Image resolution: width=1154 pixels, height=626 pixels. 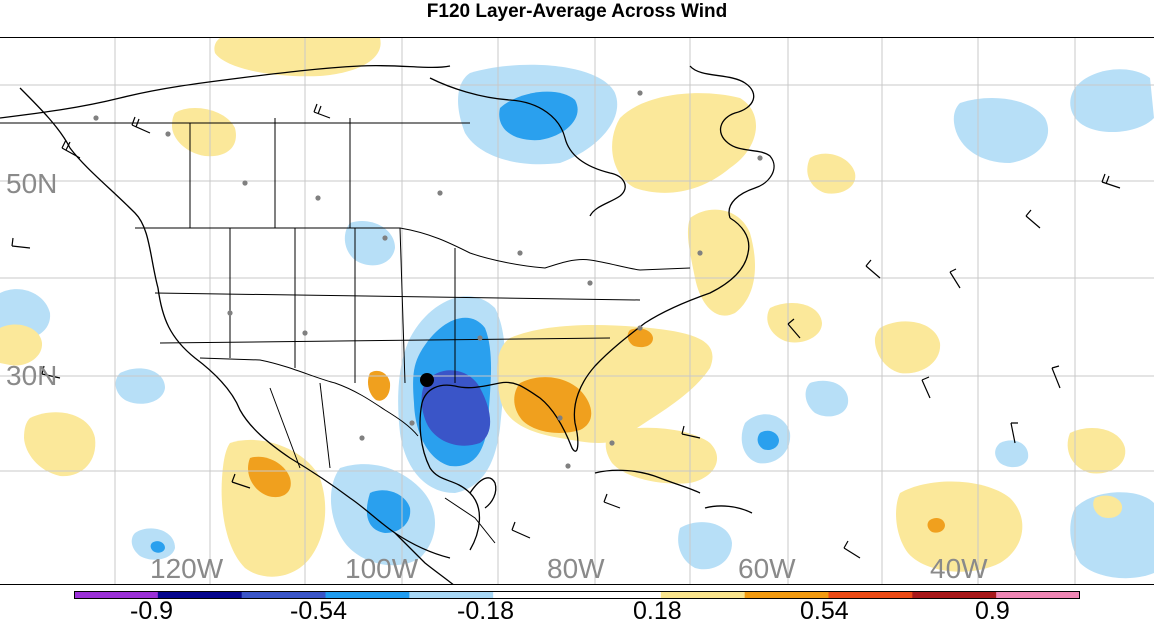 What do you see at coordinates (767, 568) in the screenshot?
I see `lon-label-60w: 60W` at bounding box center [767, 568].